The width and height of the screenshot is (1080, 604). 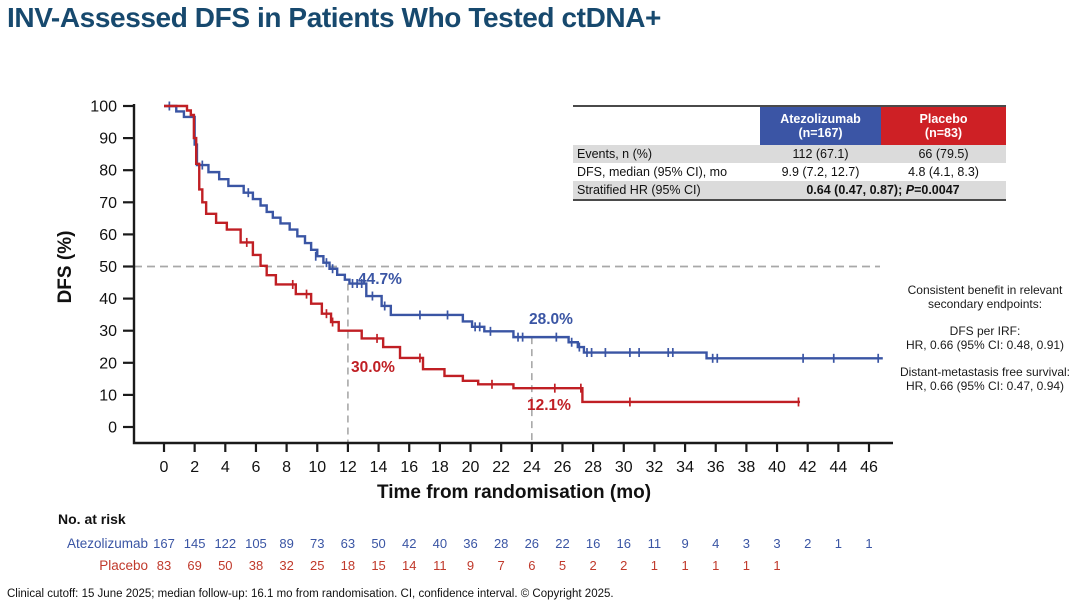 I want to click on at-risk-value: 38, so click(x=256, y=565).